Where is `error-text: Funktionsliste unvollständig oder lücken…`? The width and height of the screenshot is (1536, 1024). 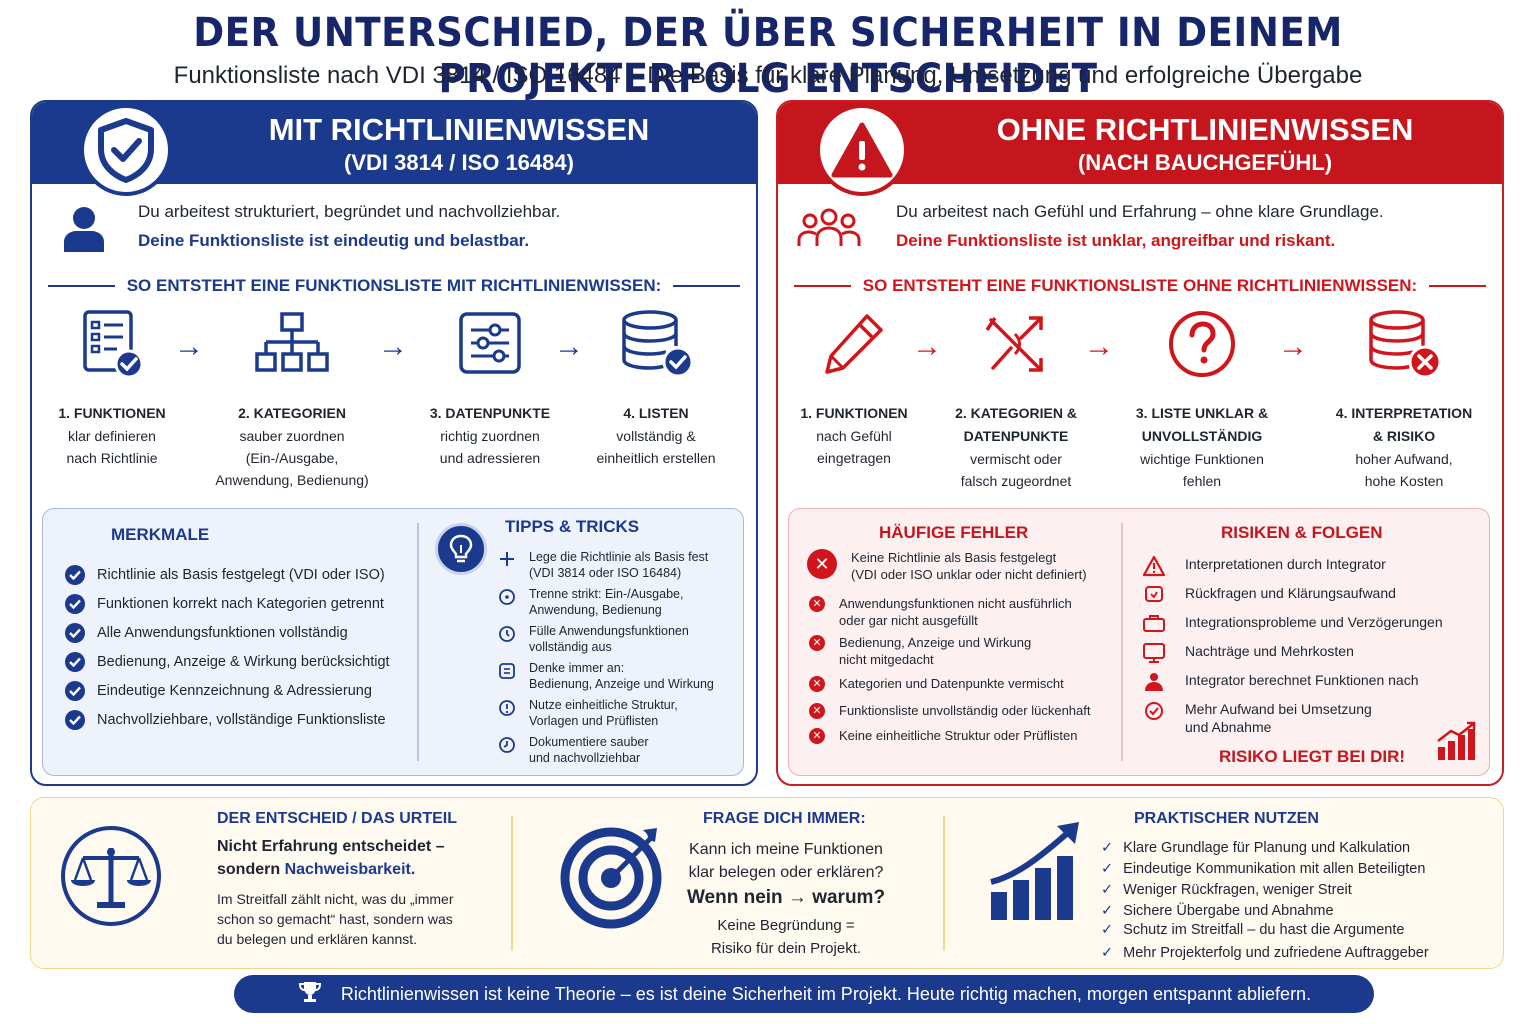
error-text: Funktionsliste unvollständig oder lücken… is located at coordinates (965, 710).